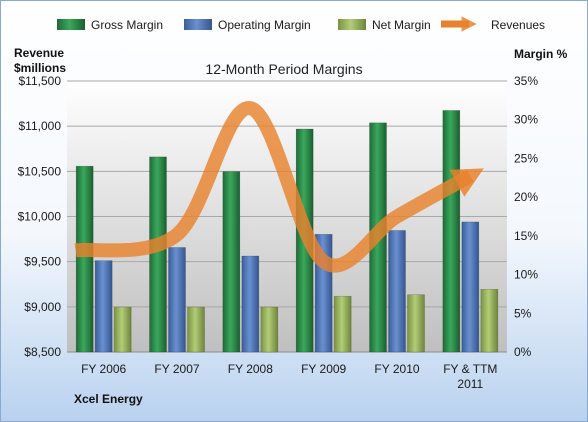 This screenshot has width=588, height=422. I want to click on left-tick-label: $10,000, so click(40, 217).